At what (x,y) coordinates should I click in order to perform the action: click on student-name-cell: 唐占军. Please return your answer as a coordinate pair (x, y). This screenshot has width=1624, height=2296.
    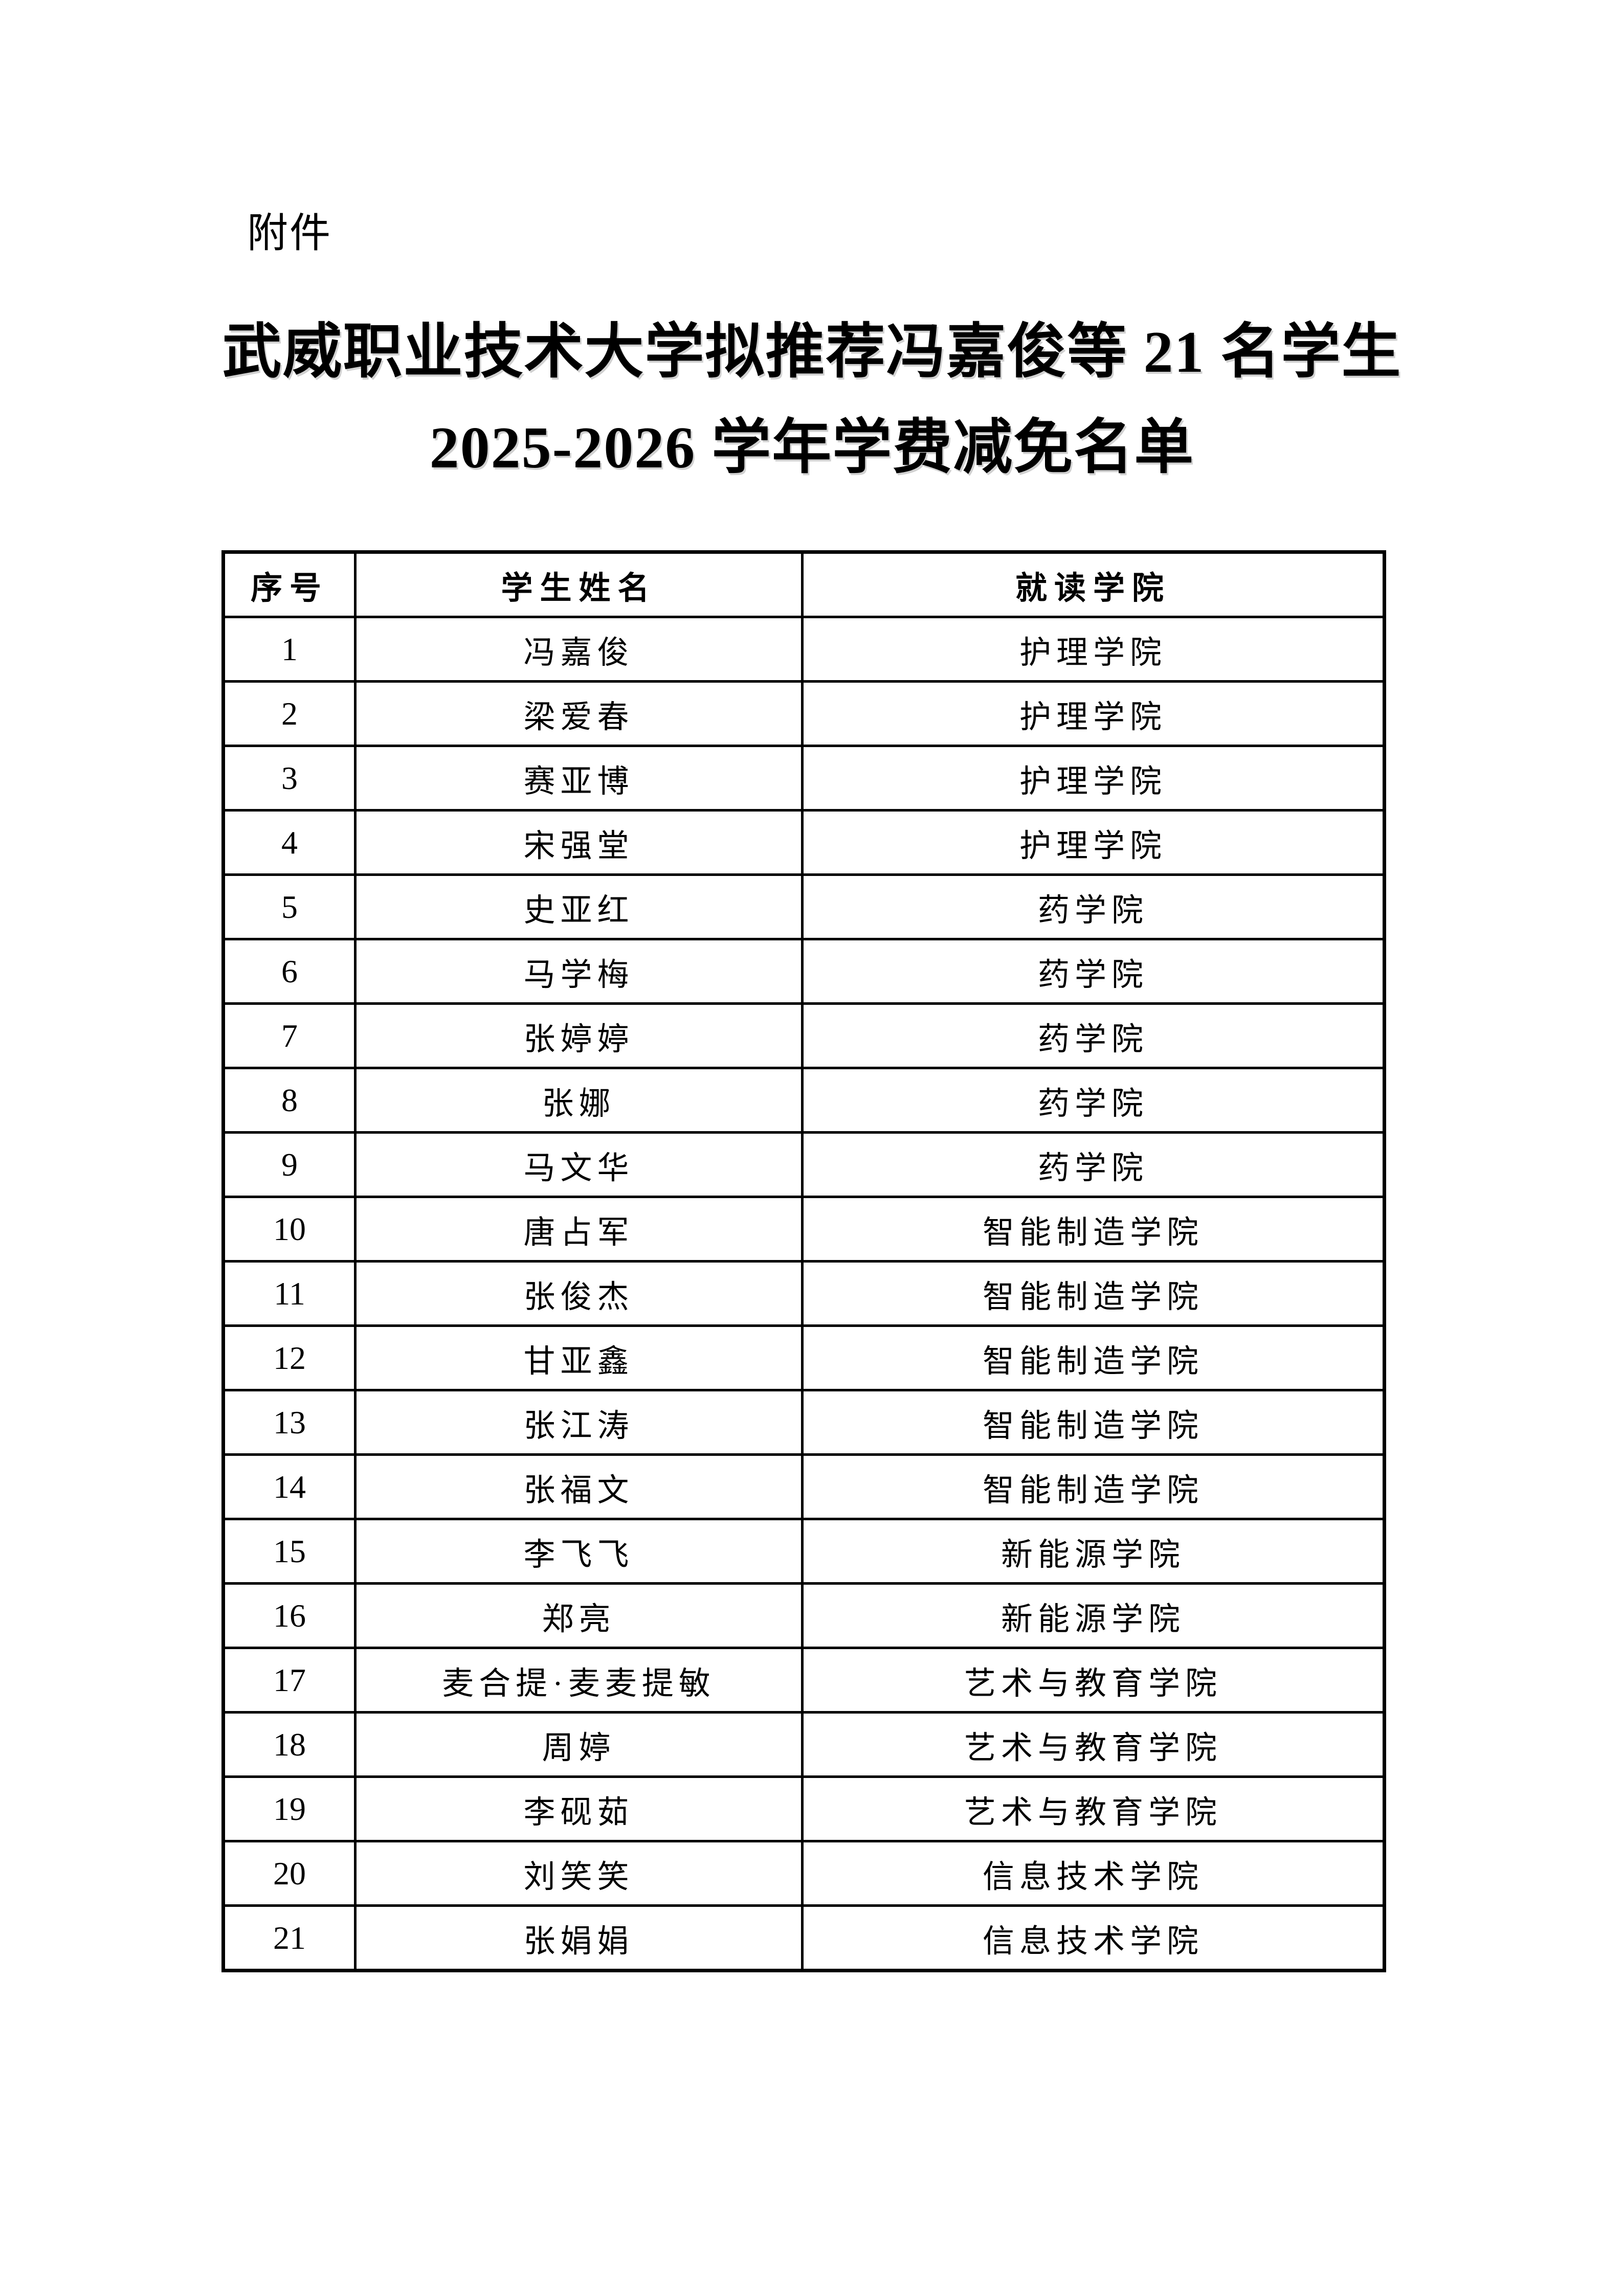
    Looking at the image, I should click on (579, 1230).